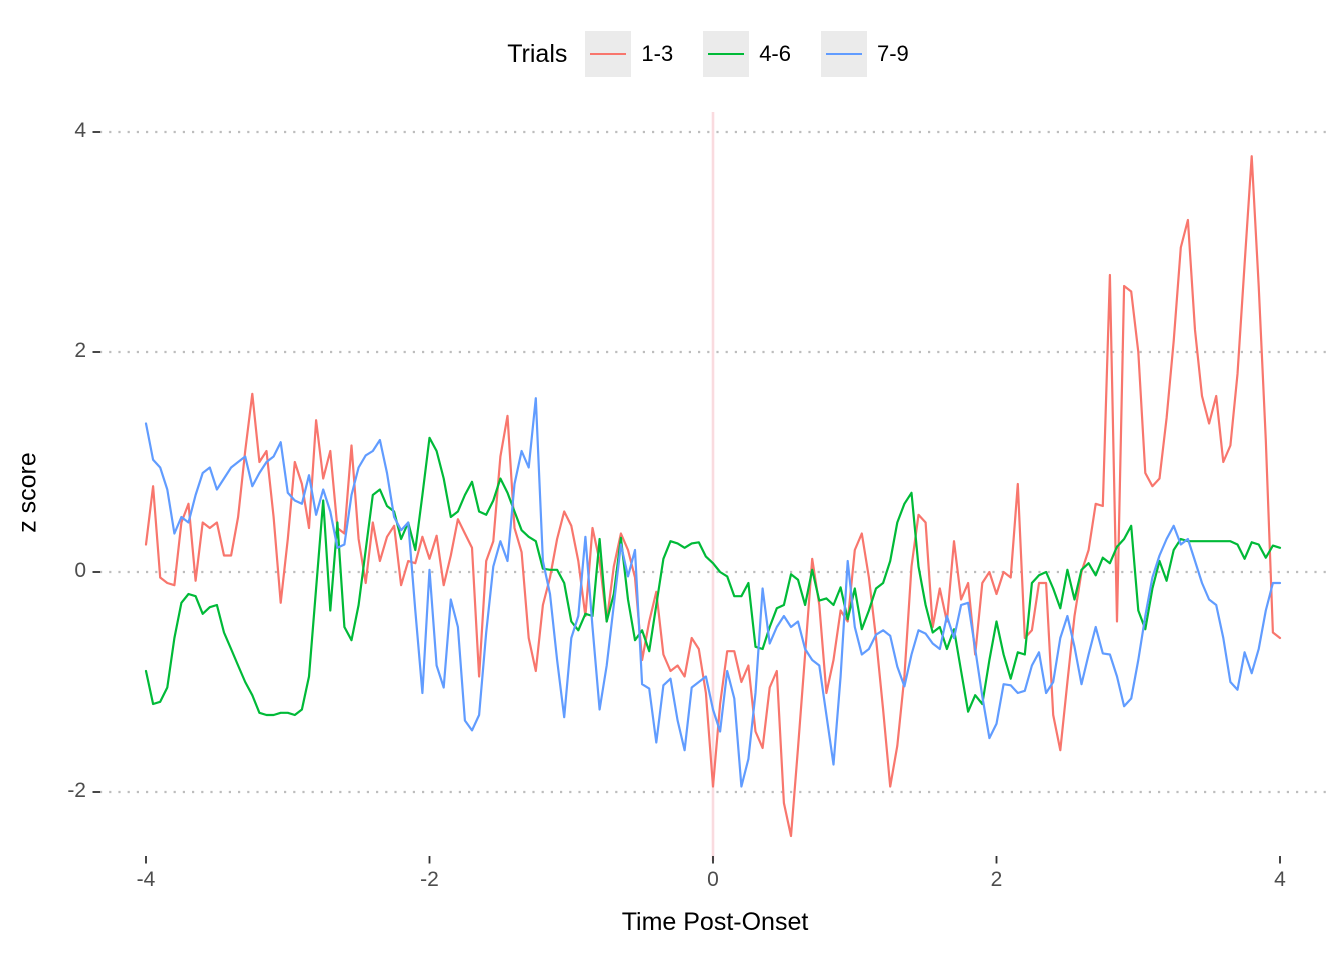 The width and height of the screenshot is (1344, 960). I want to click on y-tick-label: 0, so click(80, 570).